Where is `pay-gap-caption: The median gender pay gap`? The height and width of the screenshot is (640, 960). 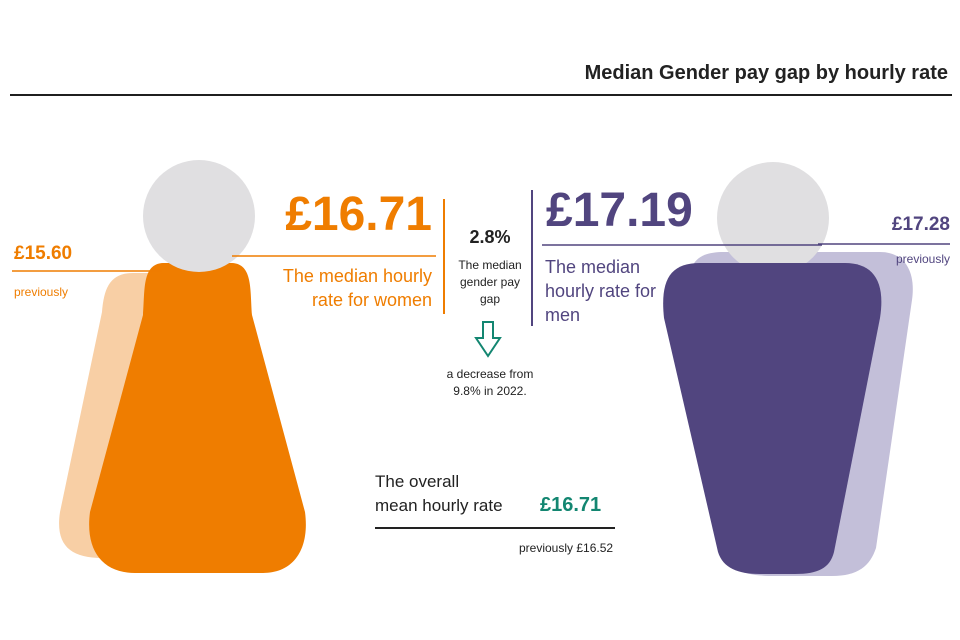 pay-gap-caption: The median gender pay gap is located at coordinates (490, 282).